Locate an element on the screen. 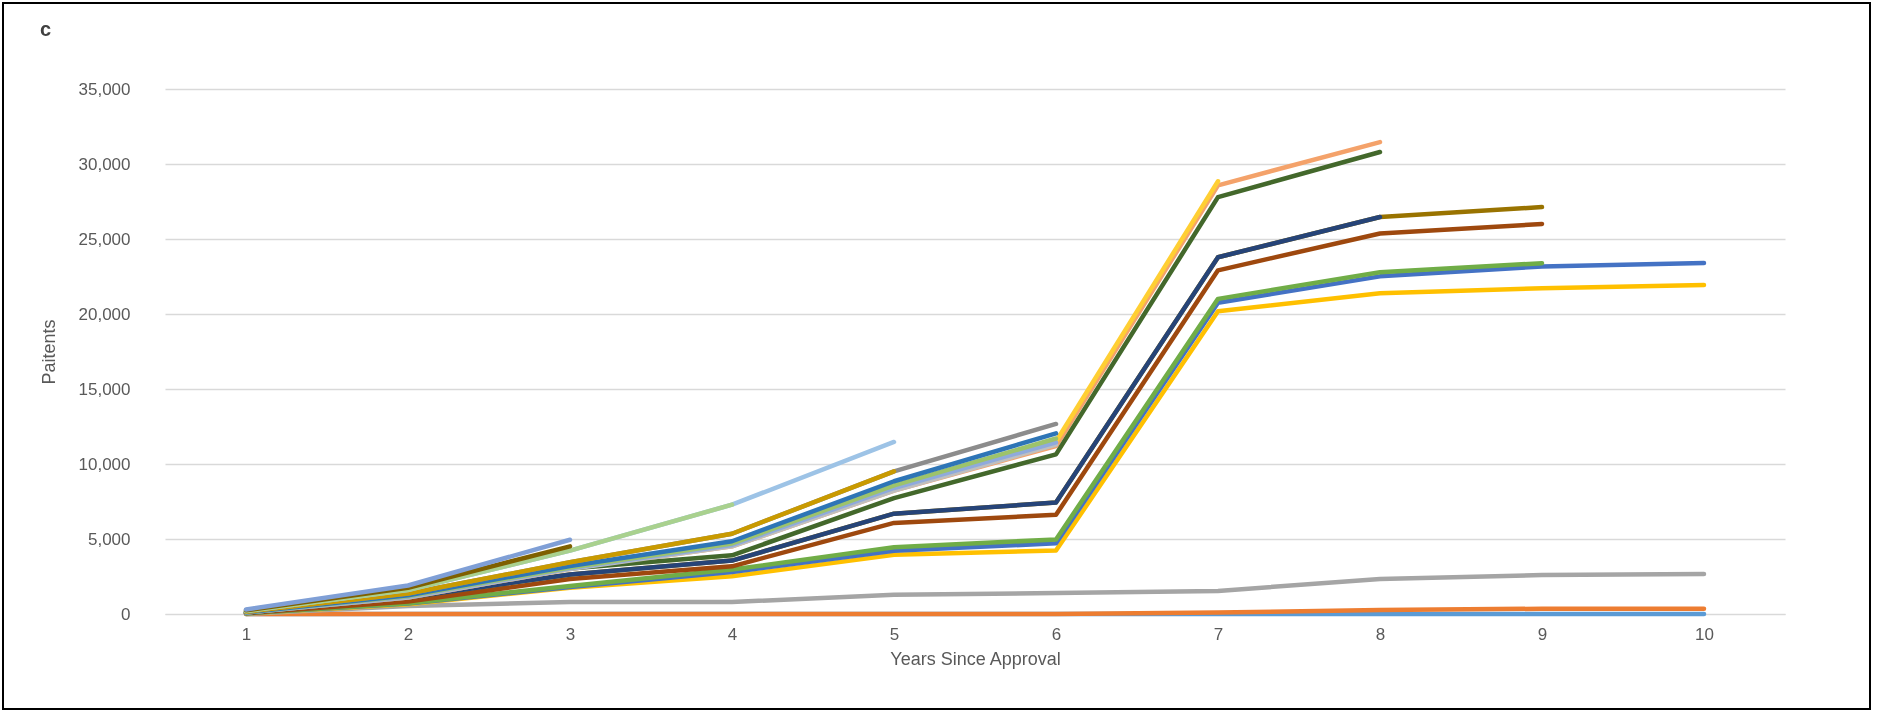 This screenshot has width=1877, height=716. x-tick-label: 2 is located at coordinates (408, 634).